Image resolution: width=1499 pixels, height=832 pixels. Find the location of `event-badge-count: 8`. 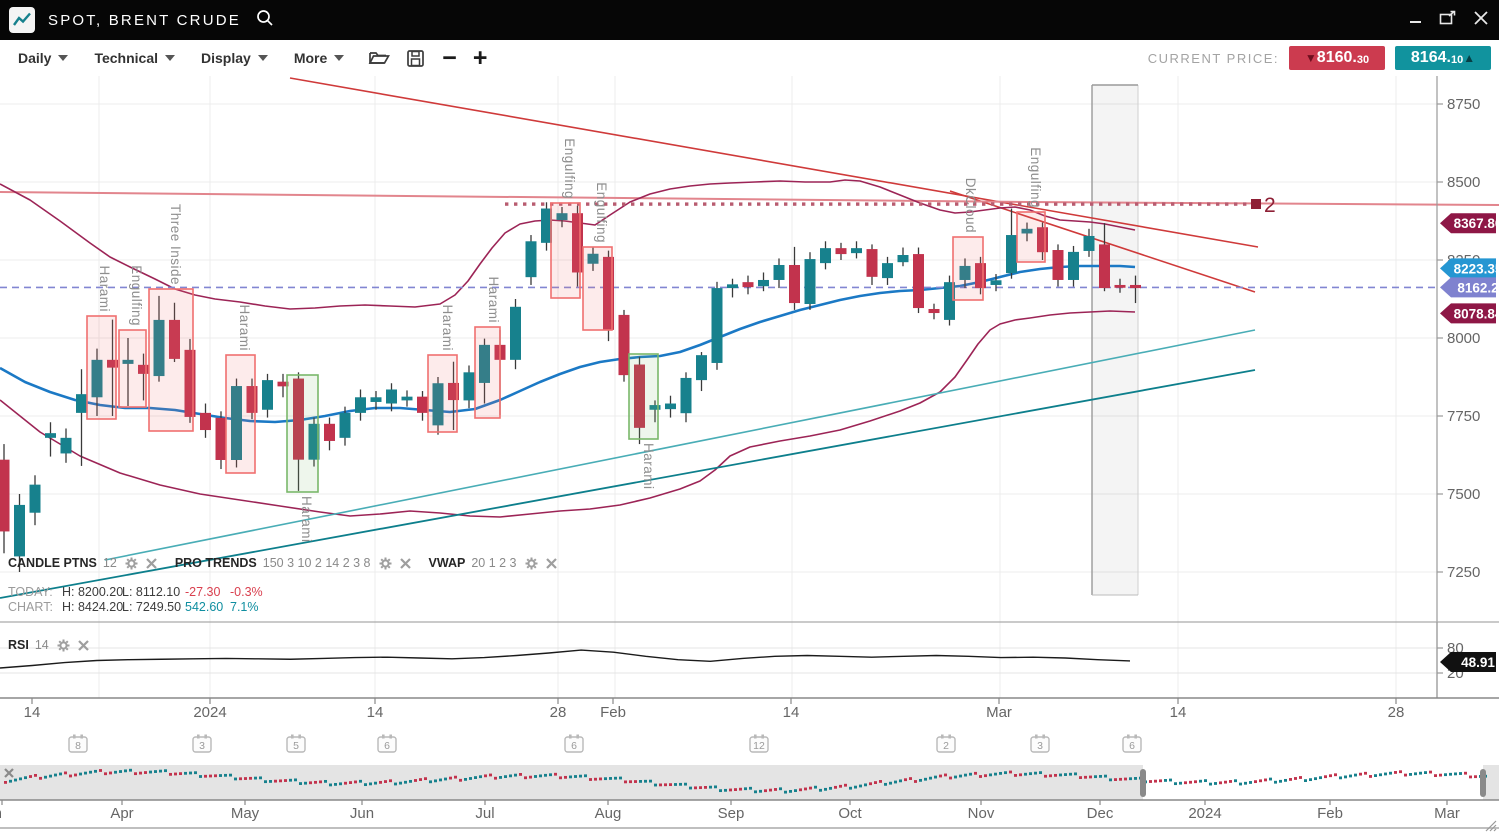

event-badge-count: 8 is located at coordinates (78, 746).